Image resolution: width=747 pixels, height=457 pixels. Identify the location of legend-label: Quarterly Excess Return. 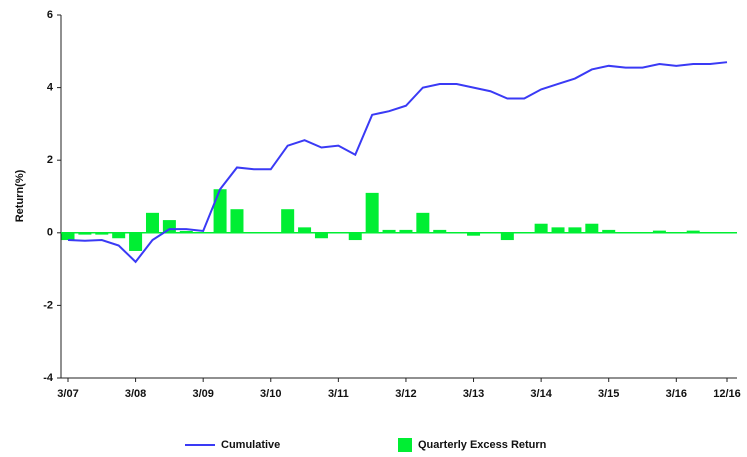
(482, 445).